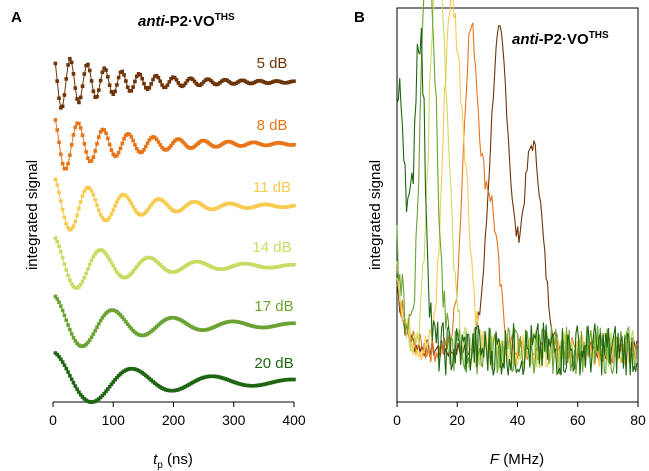 The width and height of the screenshot is (649, 471). What do you see at coordinates (359, 17) in the screenshot?
I see `panel-b-letter: B` at bounding box center [359, 17].